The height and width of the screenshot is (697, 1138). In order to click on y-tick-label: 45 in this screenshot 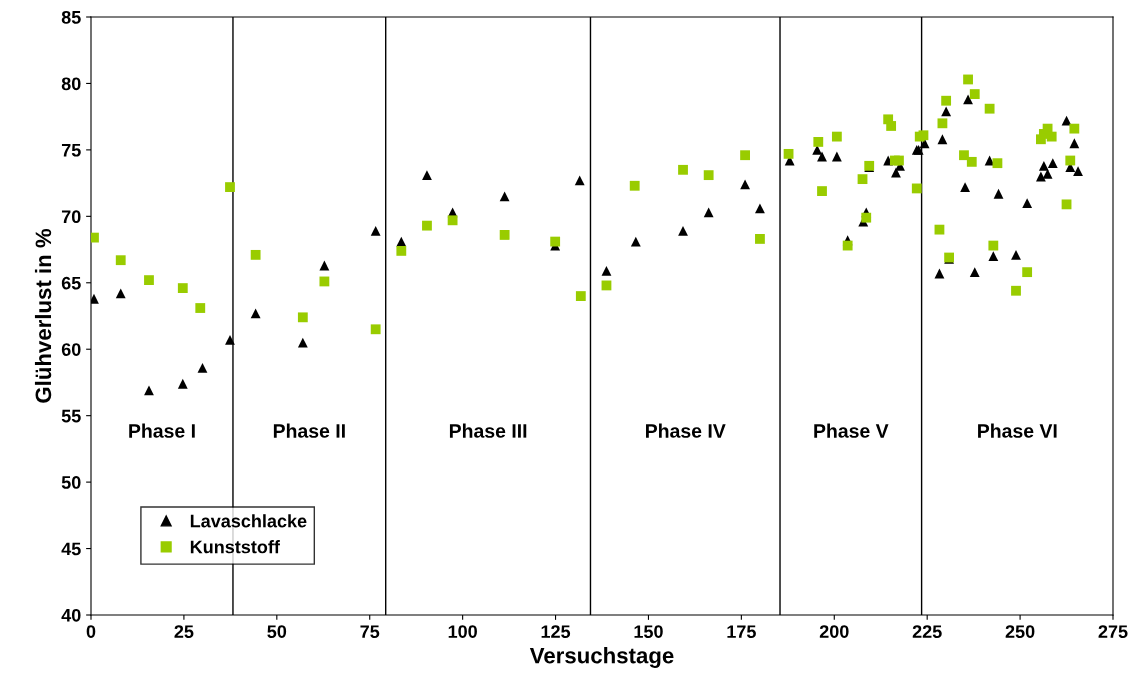, I will do `click(71, 549)`.